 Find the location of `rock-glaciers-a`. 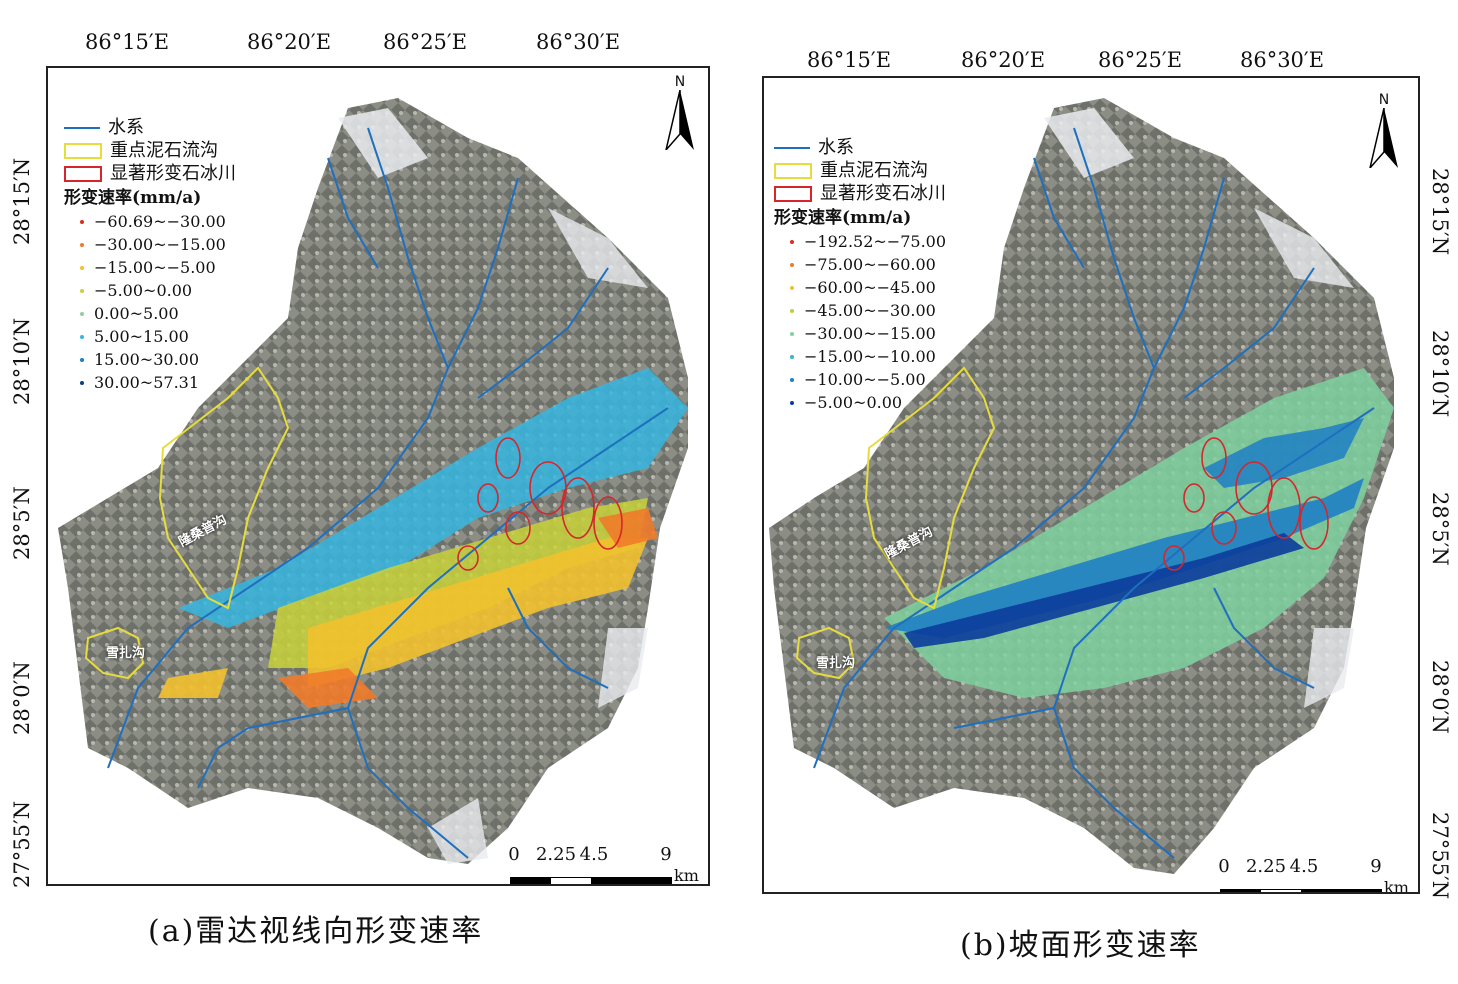

rock-glaciers-a is located at coordinates (540, 504).